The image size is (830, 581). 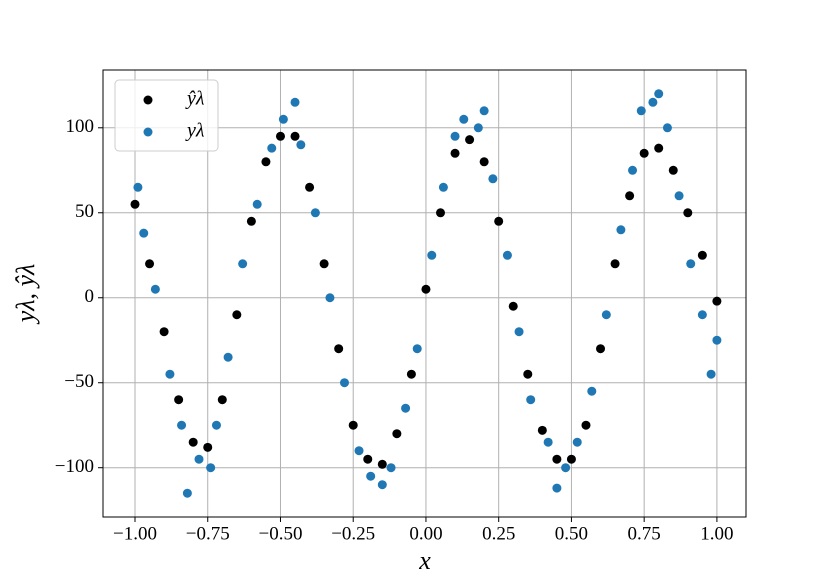 I want to click on y-axis-label: yλ, ŷλ, so click(x=25, y=295).